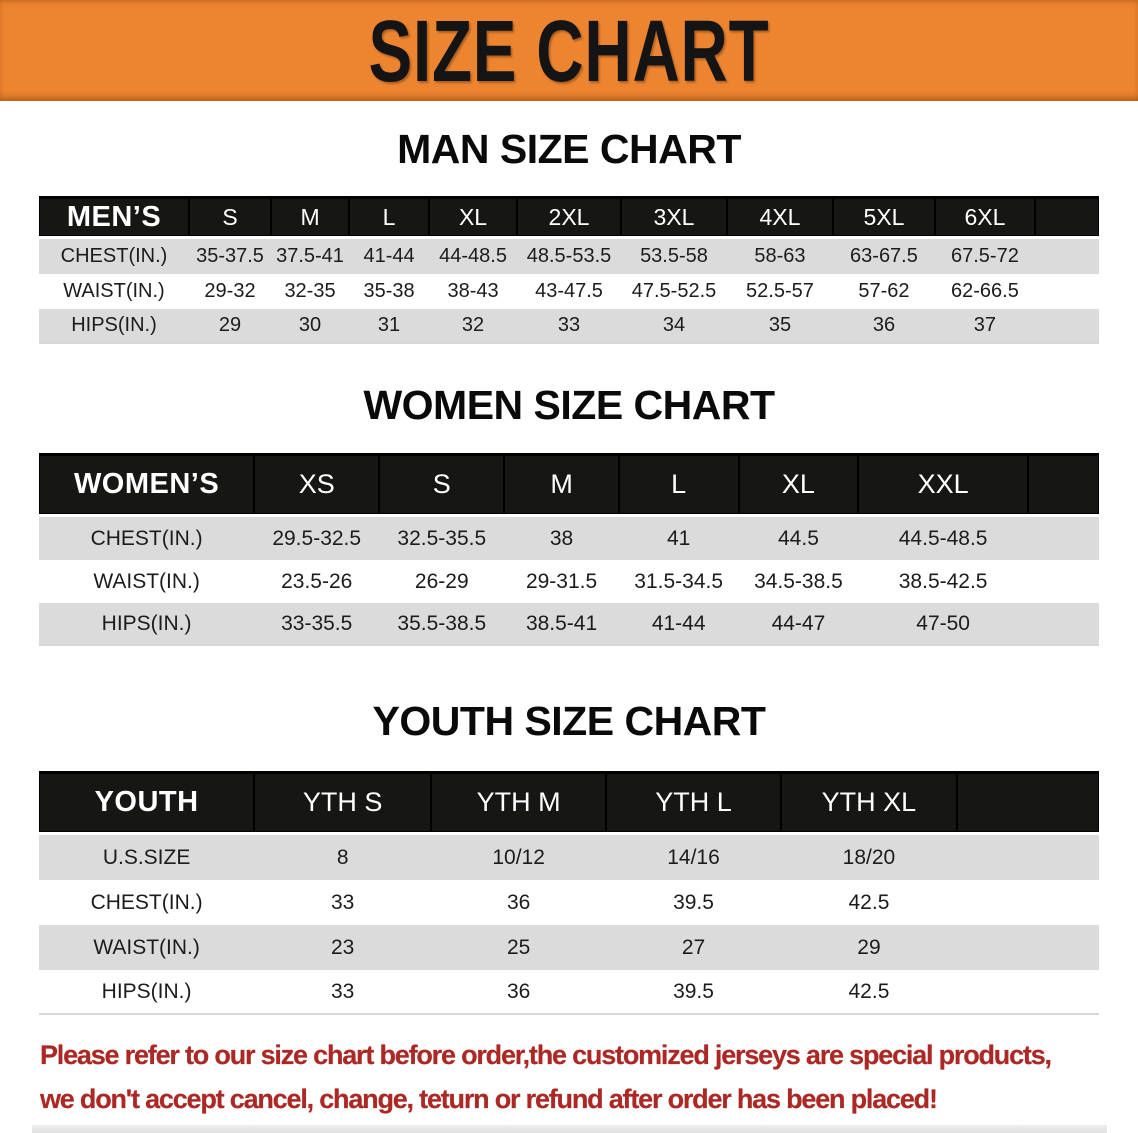  What do you see at coordinates (693, 947) in the screenshot?
I see `size-value-cell: 27` at bounding box center [693, 947].